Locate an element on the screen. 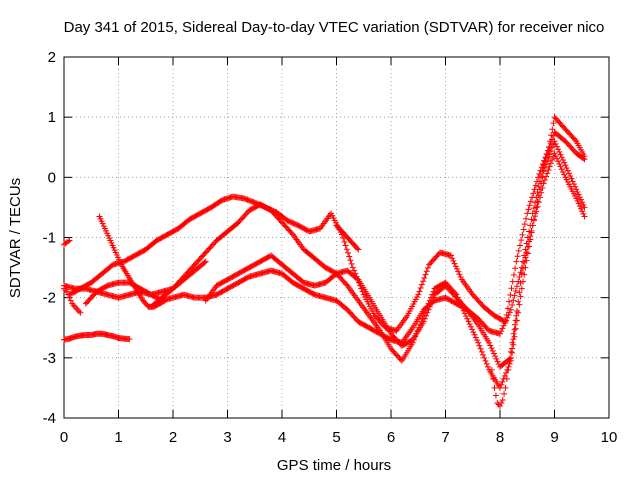  x-tick-label: 4 is located at coordinates (282, 437).